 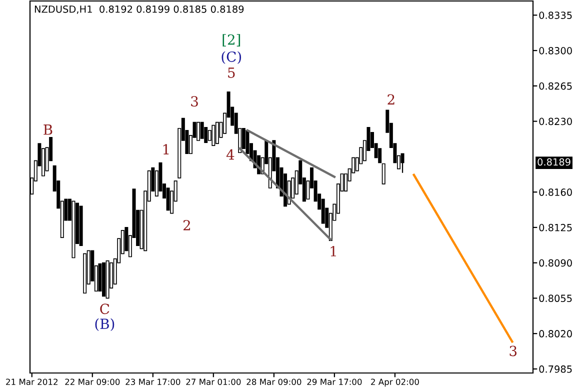 I want to click on y-tick-label: 0.8160, so click(x=555, y=192).